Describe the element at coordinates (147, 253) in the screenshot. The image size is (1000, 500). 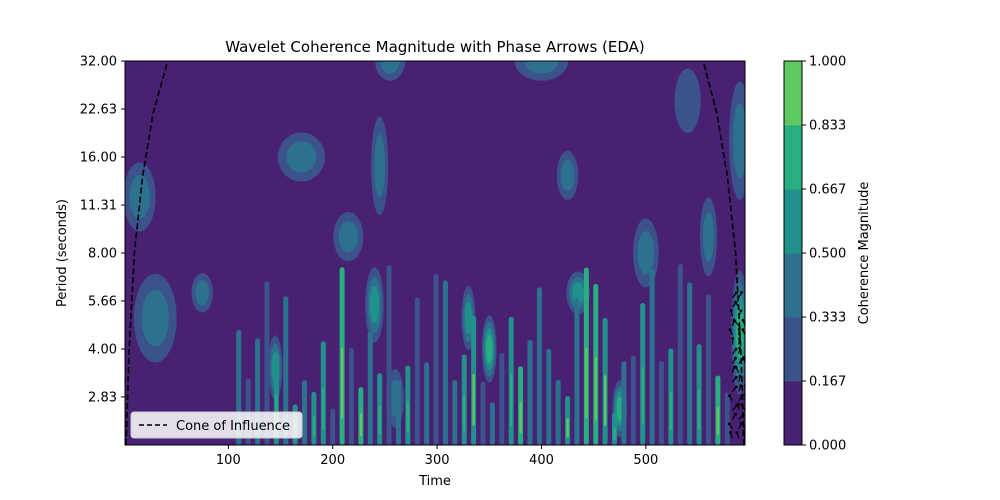
I see `cone-of-influence-left` at that location.